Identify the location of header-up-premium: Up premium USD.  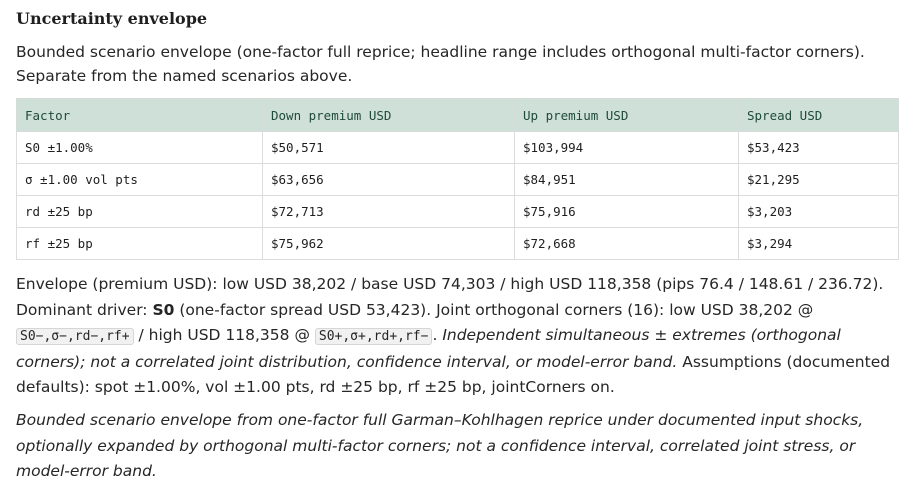
(626, 115).